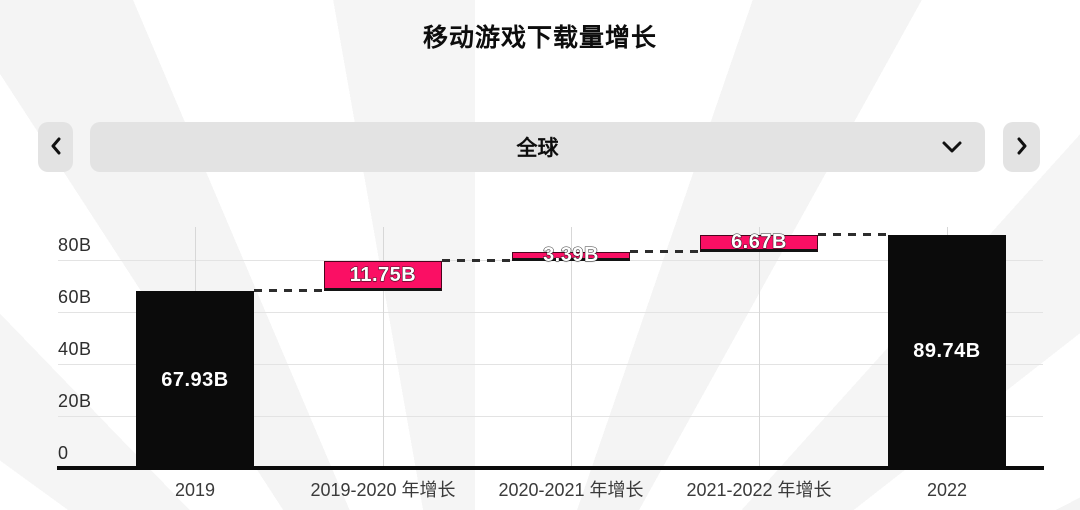 This screenshot has width=1080, height=510. I want to click on bar-value-label: 3.39B, so click(571, 255).